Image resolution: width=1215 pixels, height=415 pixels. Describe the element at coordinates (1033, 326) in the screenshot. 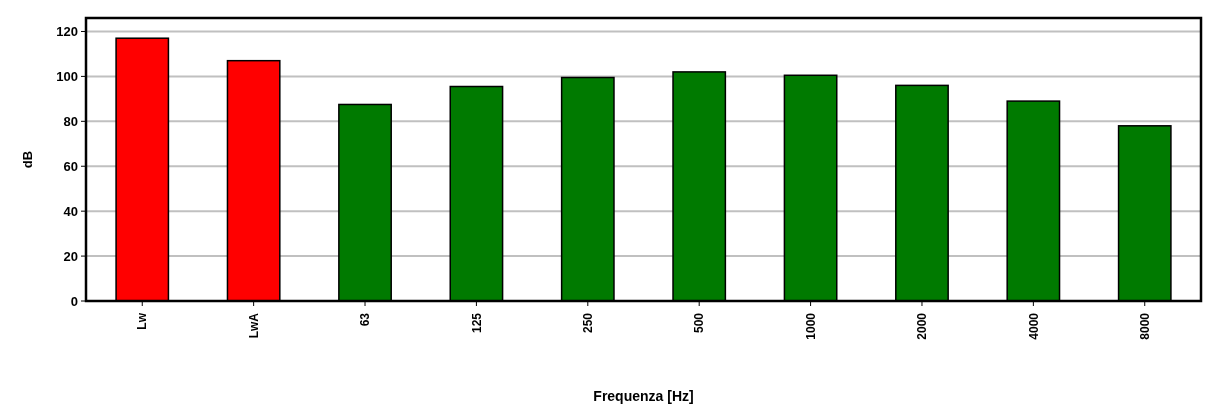

I see `x-tick-label: 4000` at that location.